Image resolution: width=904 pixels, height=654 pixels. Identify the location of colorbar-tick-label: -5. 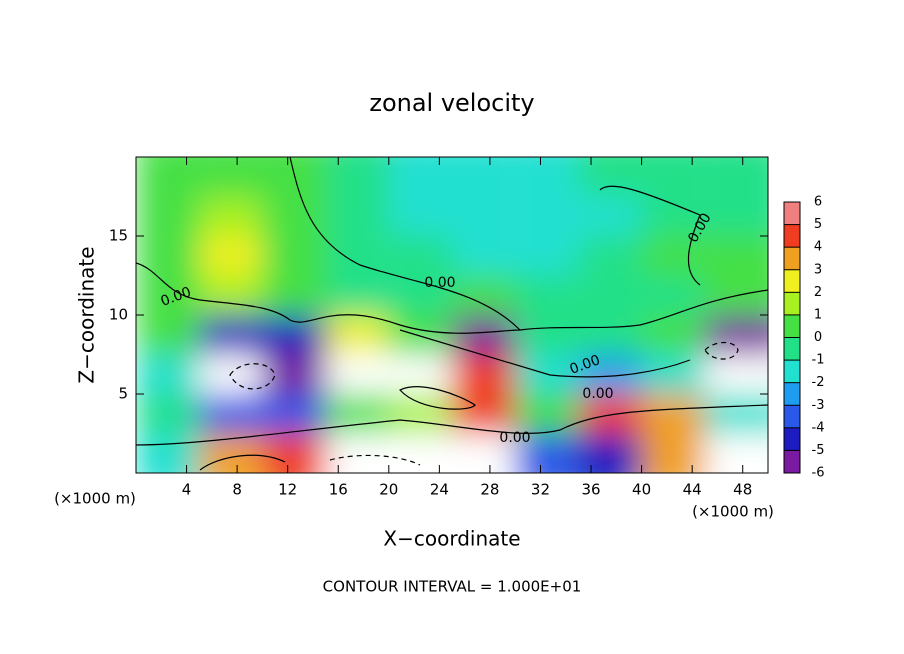
(818, 450).